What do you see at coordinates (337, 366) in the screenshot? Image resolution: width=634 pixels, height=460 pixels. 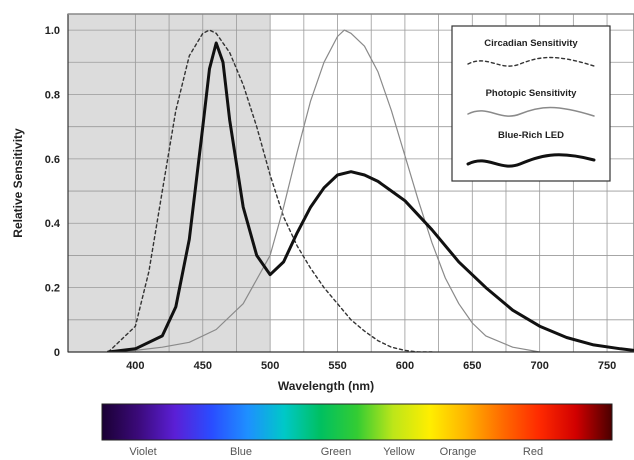 I see `x-tick-label: 550` at bounding box center [337, 366].